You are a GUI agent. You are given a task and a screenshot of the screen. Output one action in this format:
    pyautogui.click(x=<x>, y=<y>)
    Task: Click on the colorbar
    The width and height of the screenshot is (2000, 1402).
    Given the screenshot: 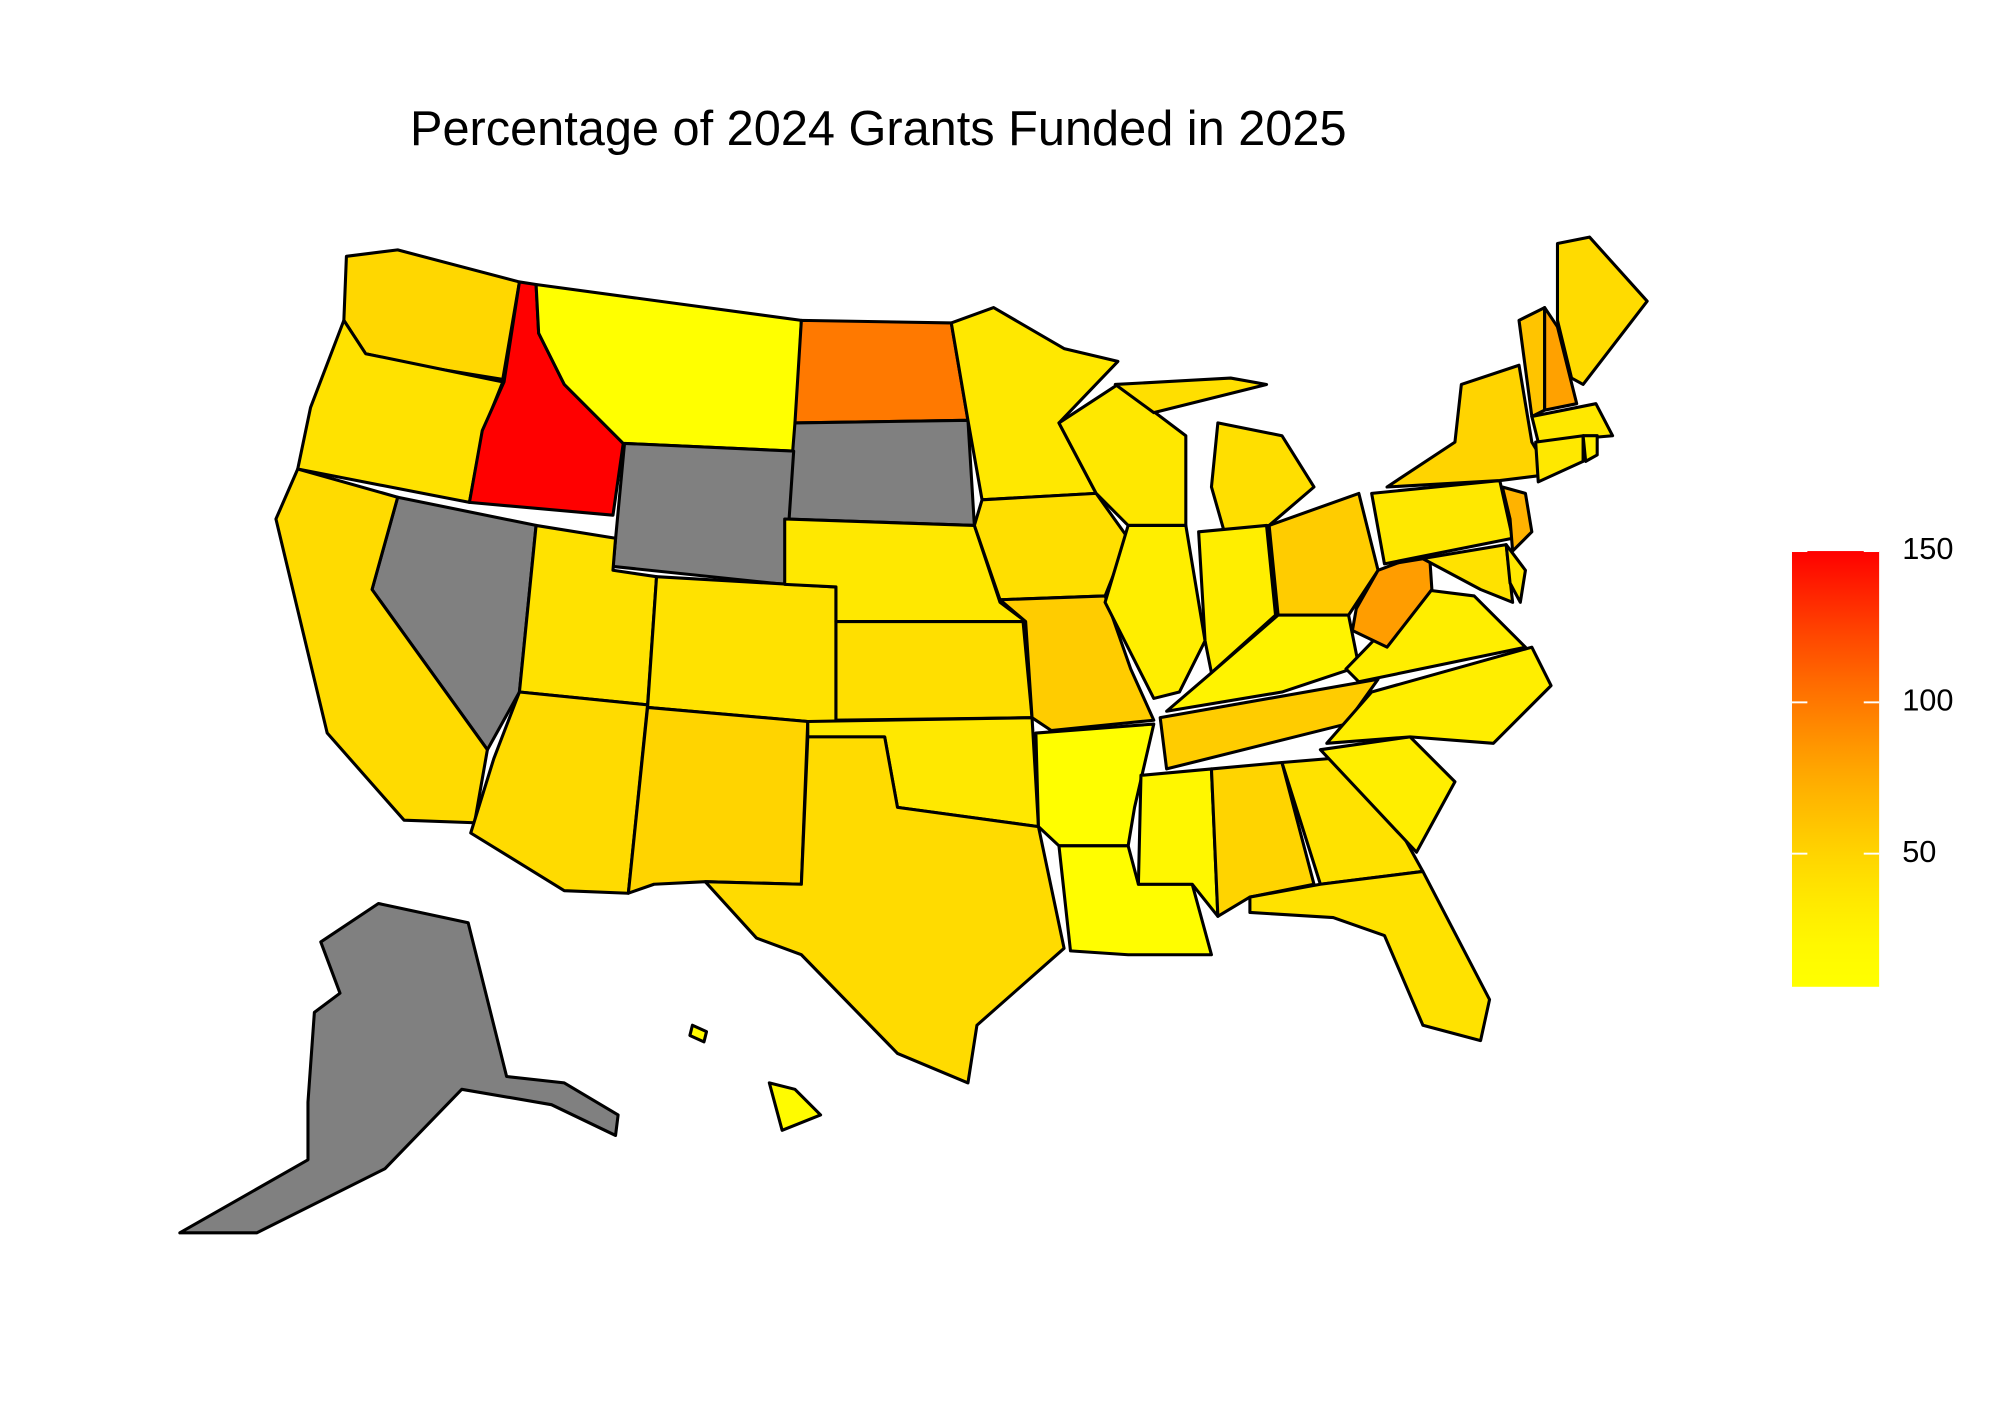 What is the action you would take?
    pyautogui.click(x=1835, y=769)
    